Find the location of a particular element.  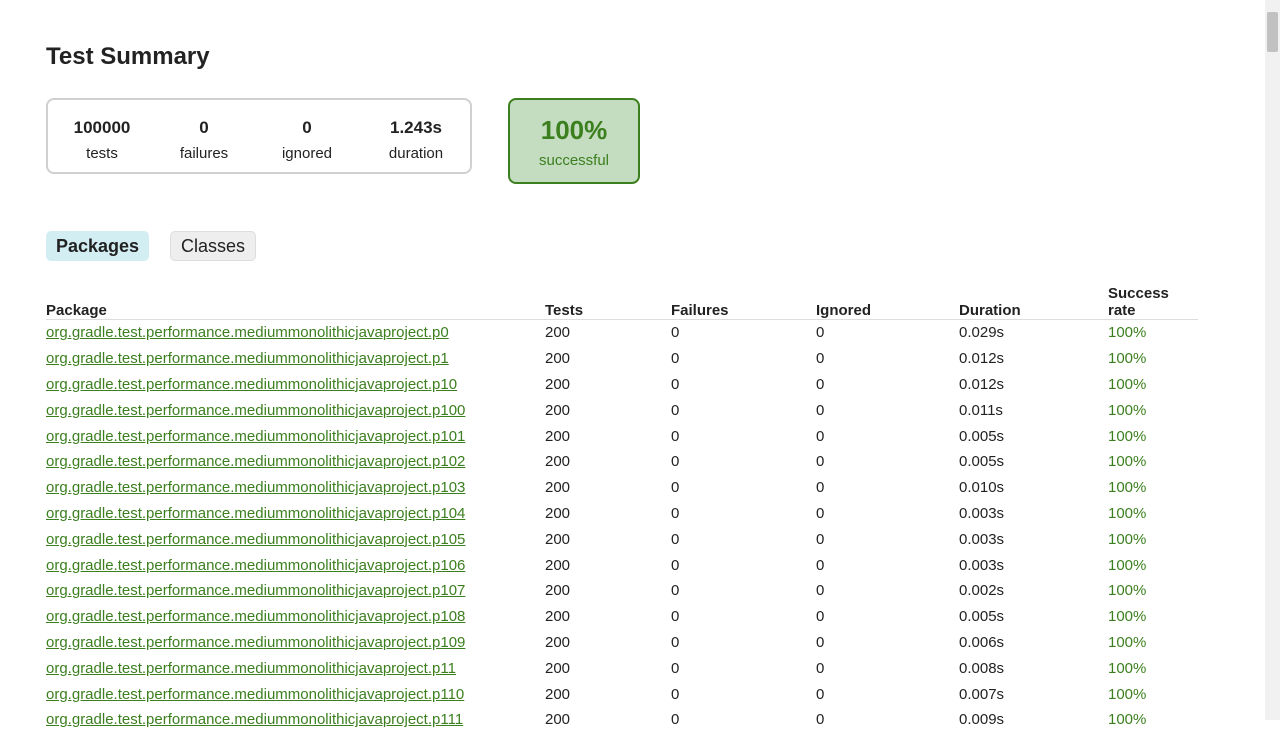

cell-duration: 0.007s is located at coordinates (982, 694).